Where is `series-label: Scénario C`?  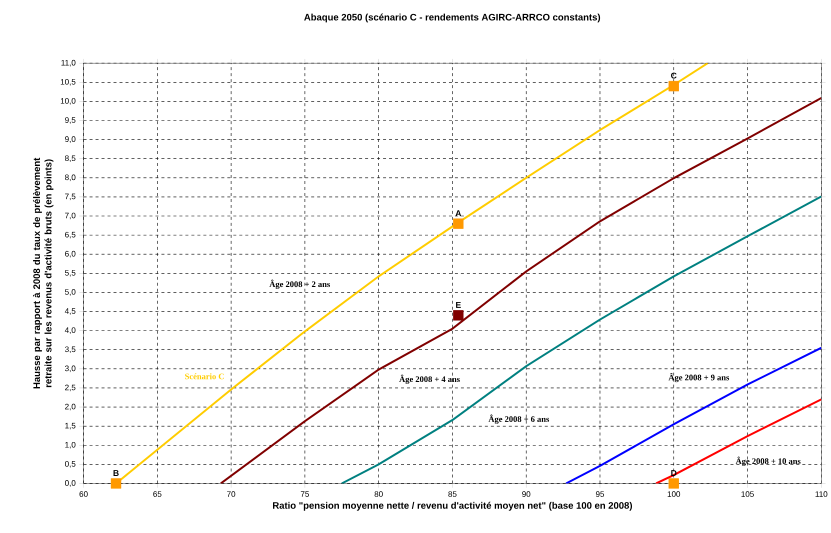
series-label: Scénario C is located at coordinates (204, 376).